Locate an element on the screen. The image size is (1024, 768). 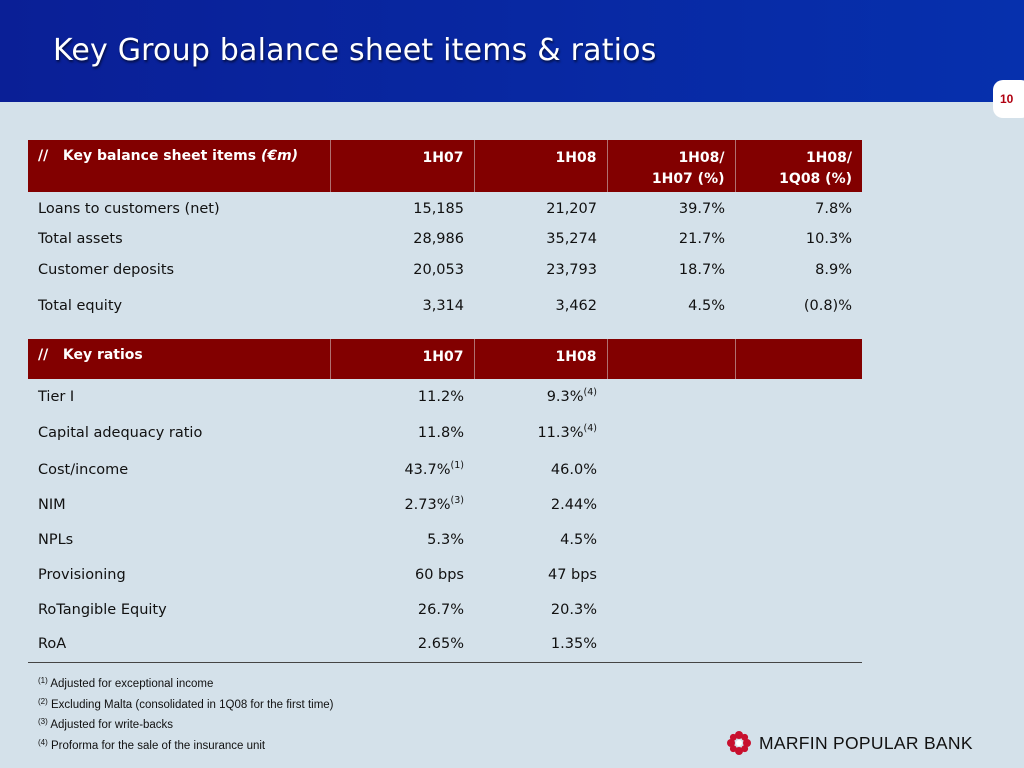
header-1h08-vs-1q08: 1H08/1Q08 (%) is located at coordinates (798, 166).